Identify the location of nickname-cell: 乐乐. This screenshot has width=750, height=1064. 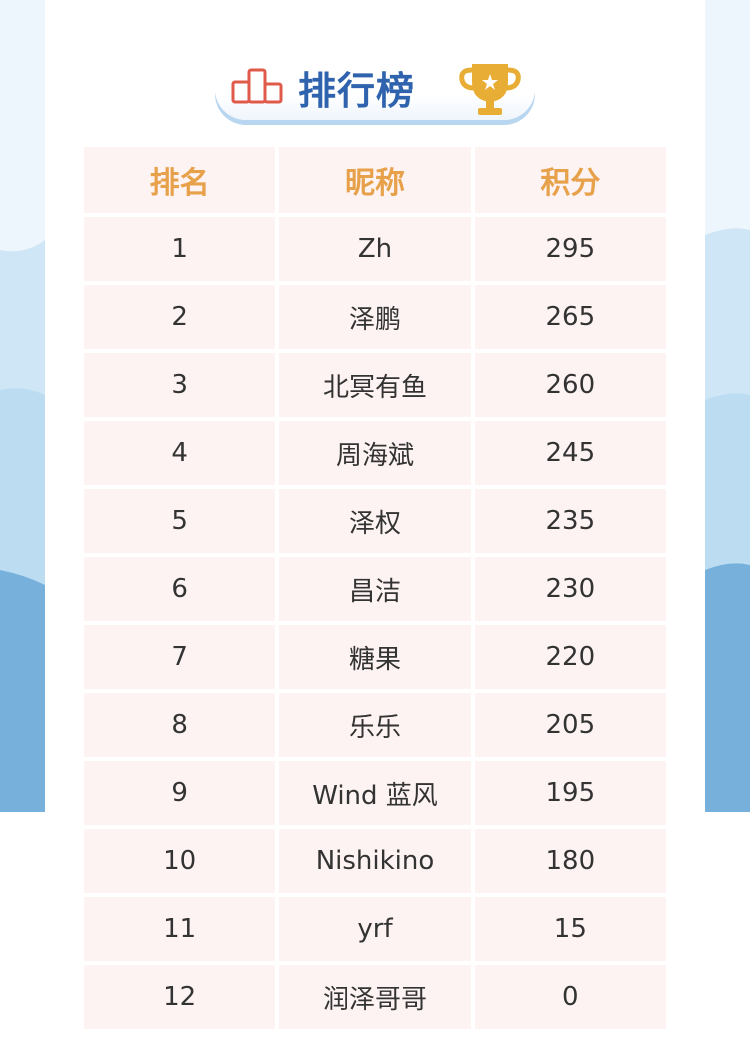
(375, 725).